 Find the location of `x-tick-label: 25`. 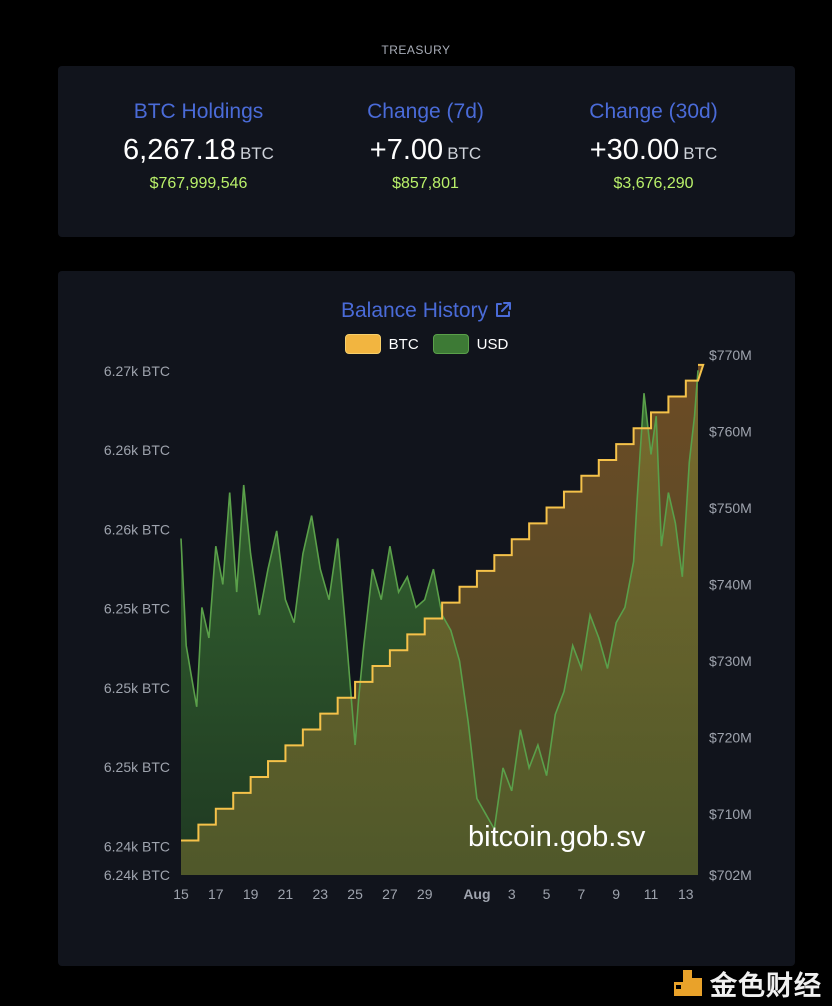

x-tick-label: 25 is located at coordinates (355, 894).